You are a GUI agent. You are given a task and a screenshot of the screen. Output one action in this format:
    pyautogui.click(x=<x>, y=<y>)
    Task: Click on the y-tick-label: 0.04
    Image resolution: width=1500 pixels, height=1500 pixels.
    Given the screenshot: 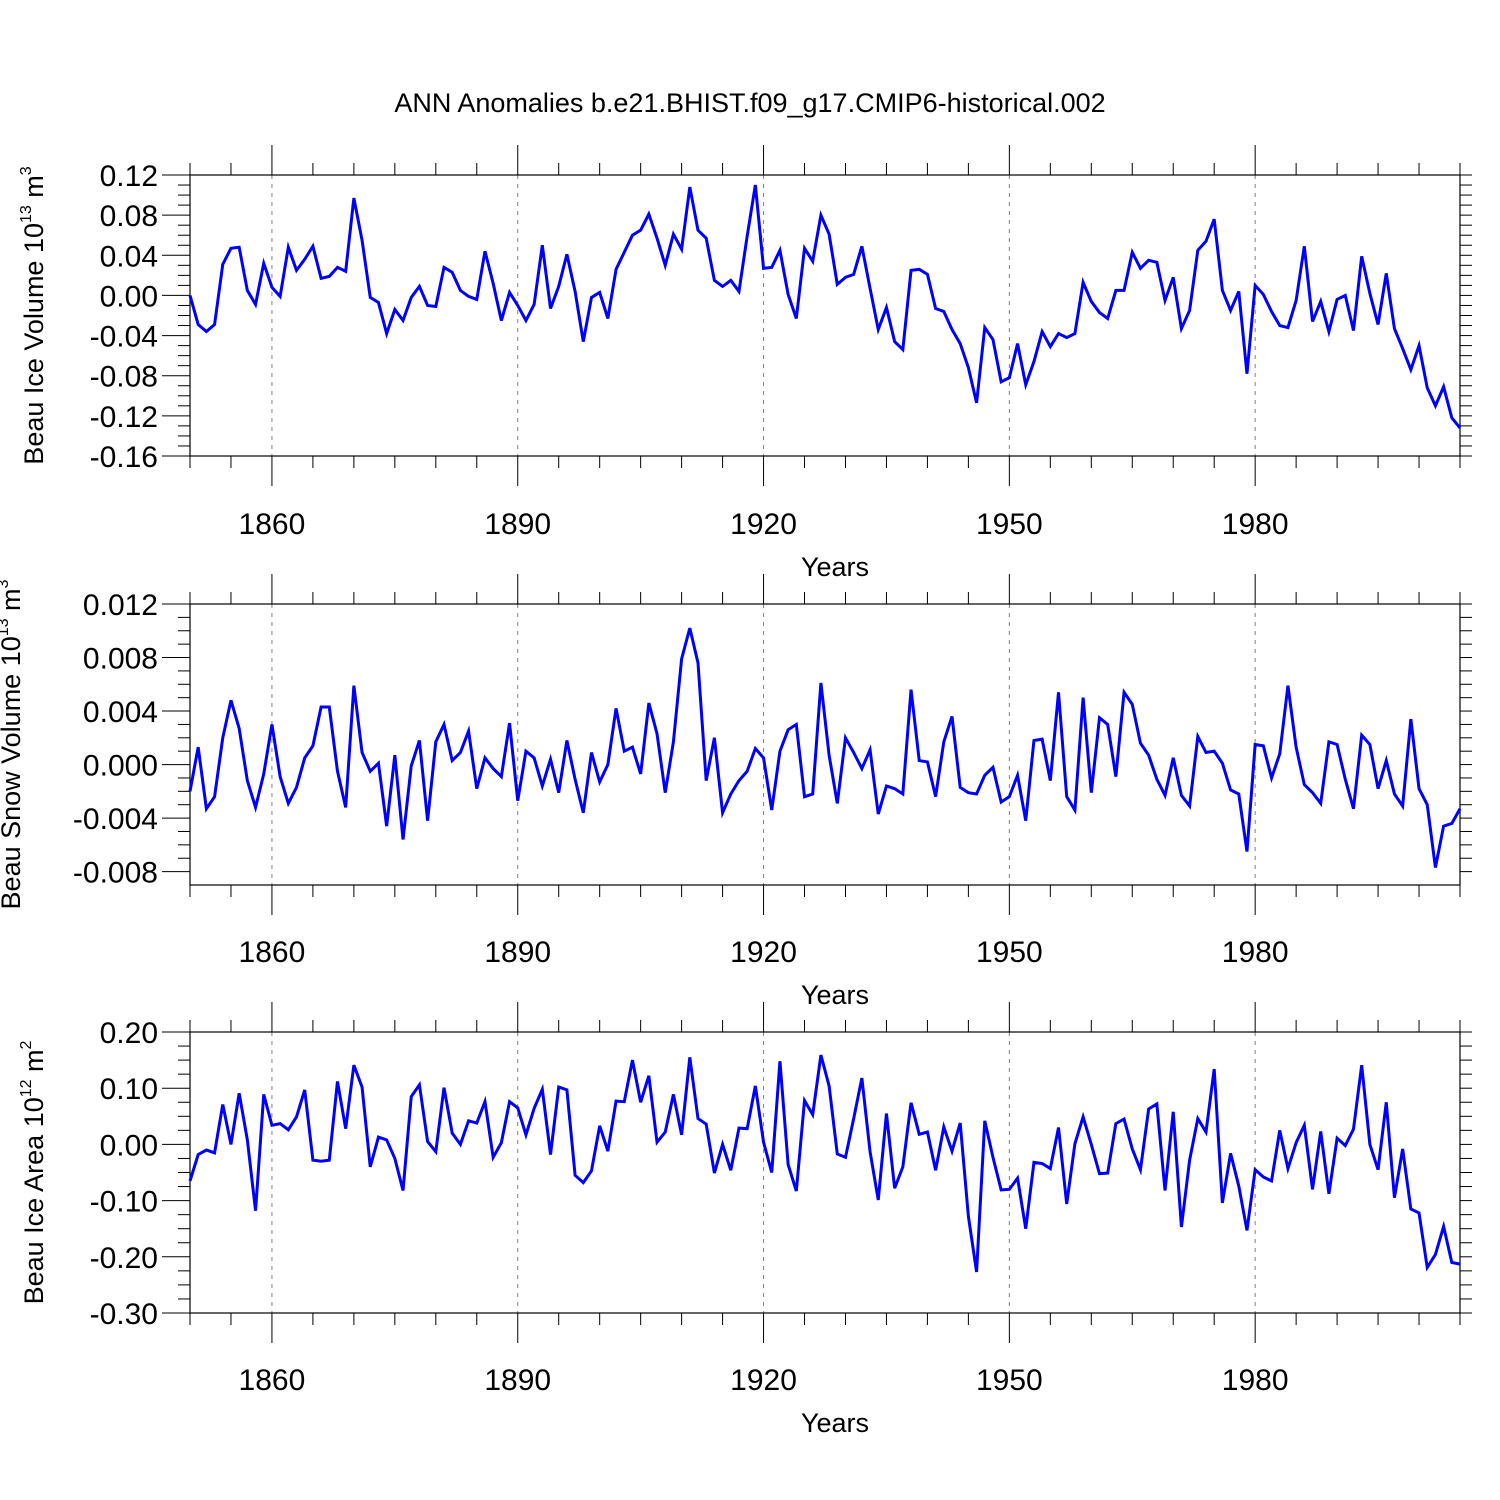 What is the action you would take?
    pyautogui.click(x=129, y=256)
    